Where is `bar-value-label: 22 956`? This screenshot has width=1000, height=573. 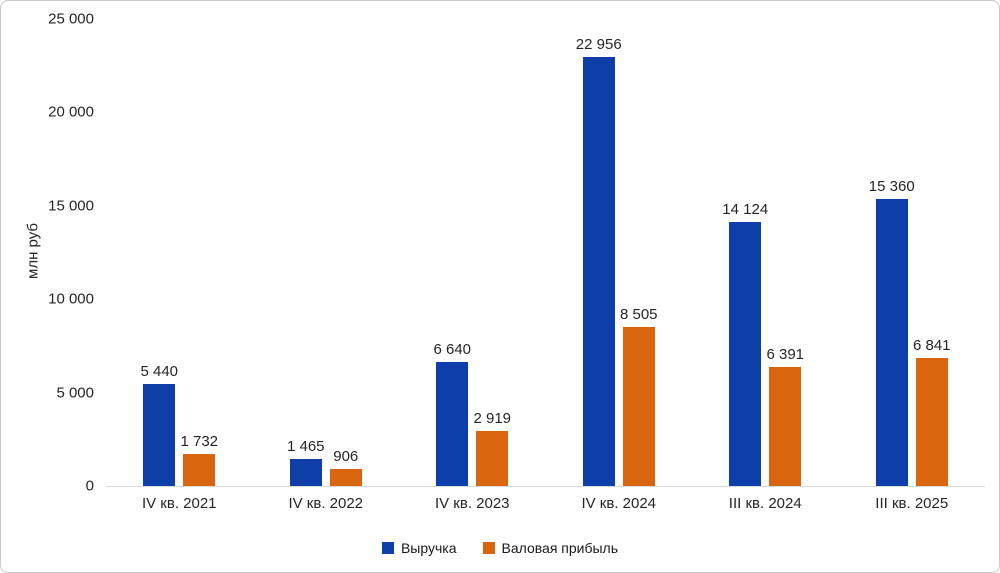 bar-value-label: 22 956 is located at coordinates (598, 45).